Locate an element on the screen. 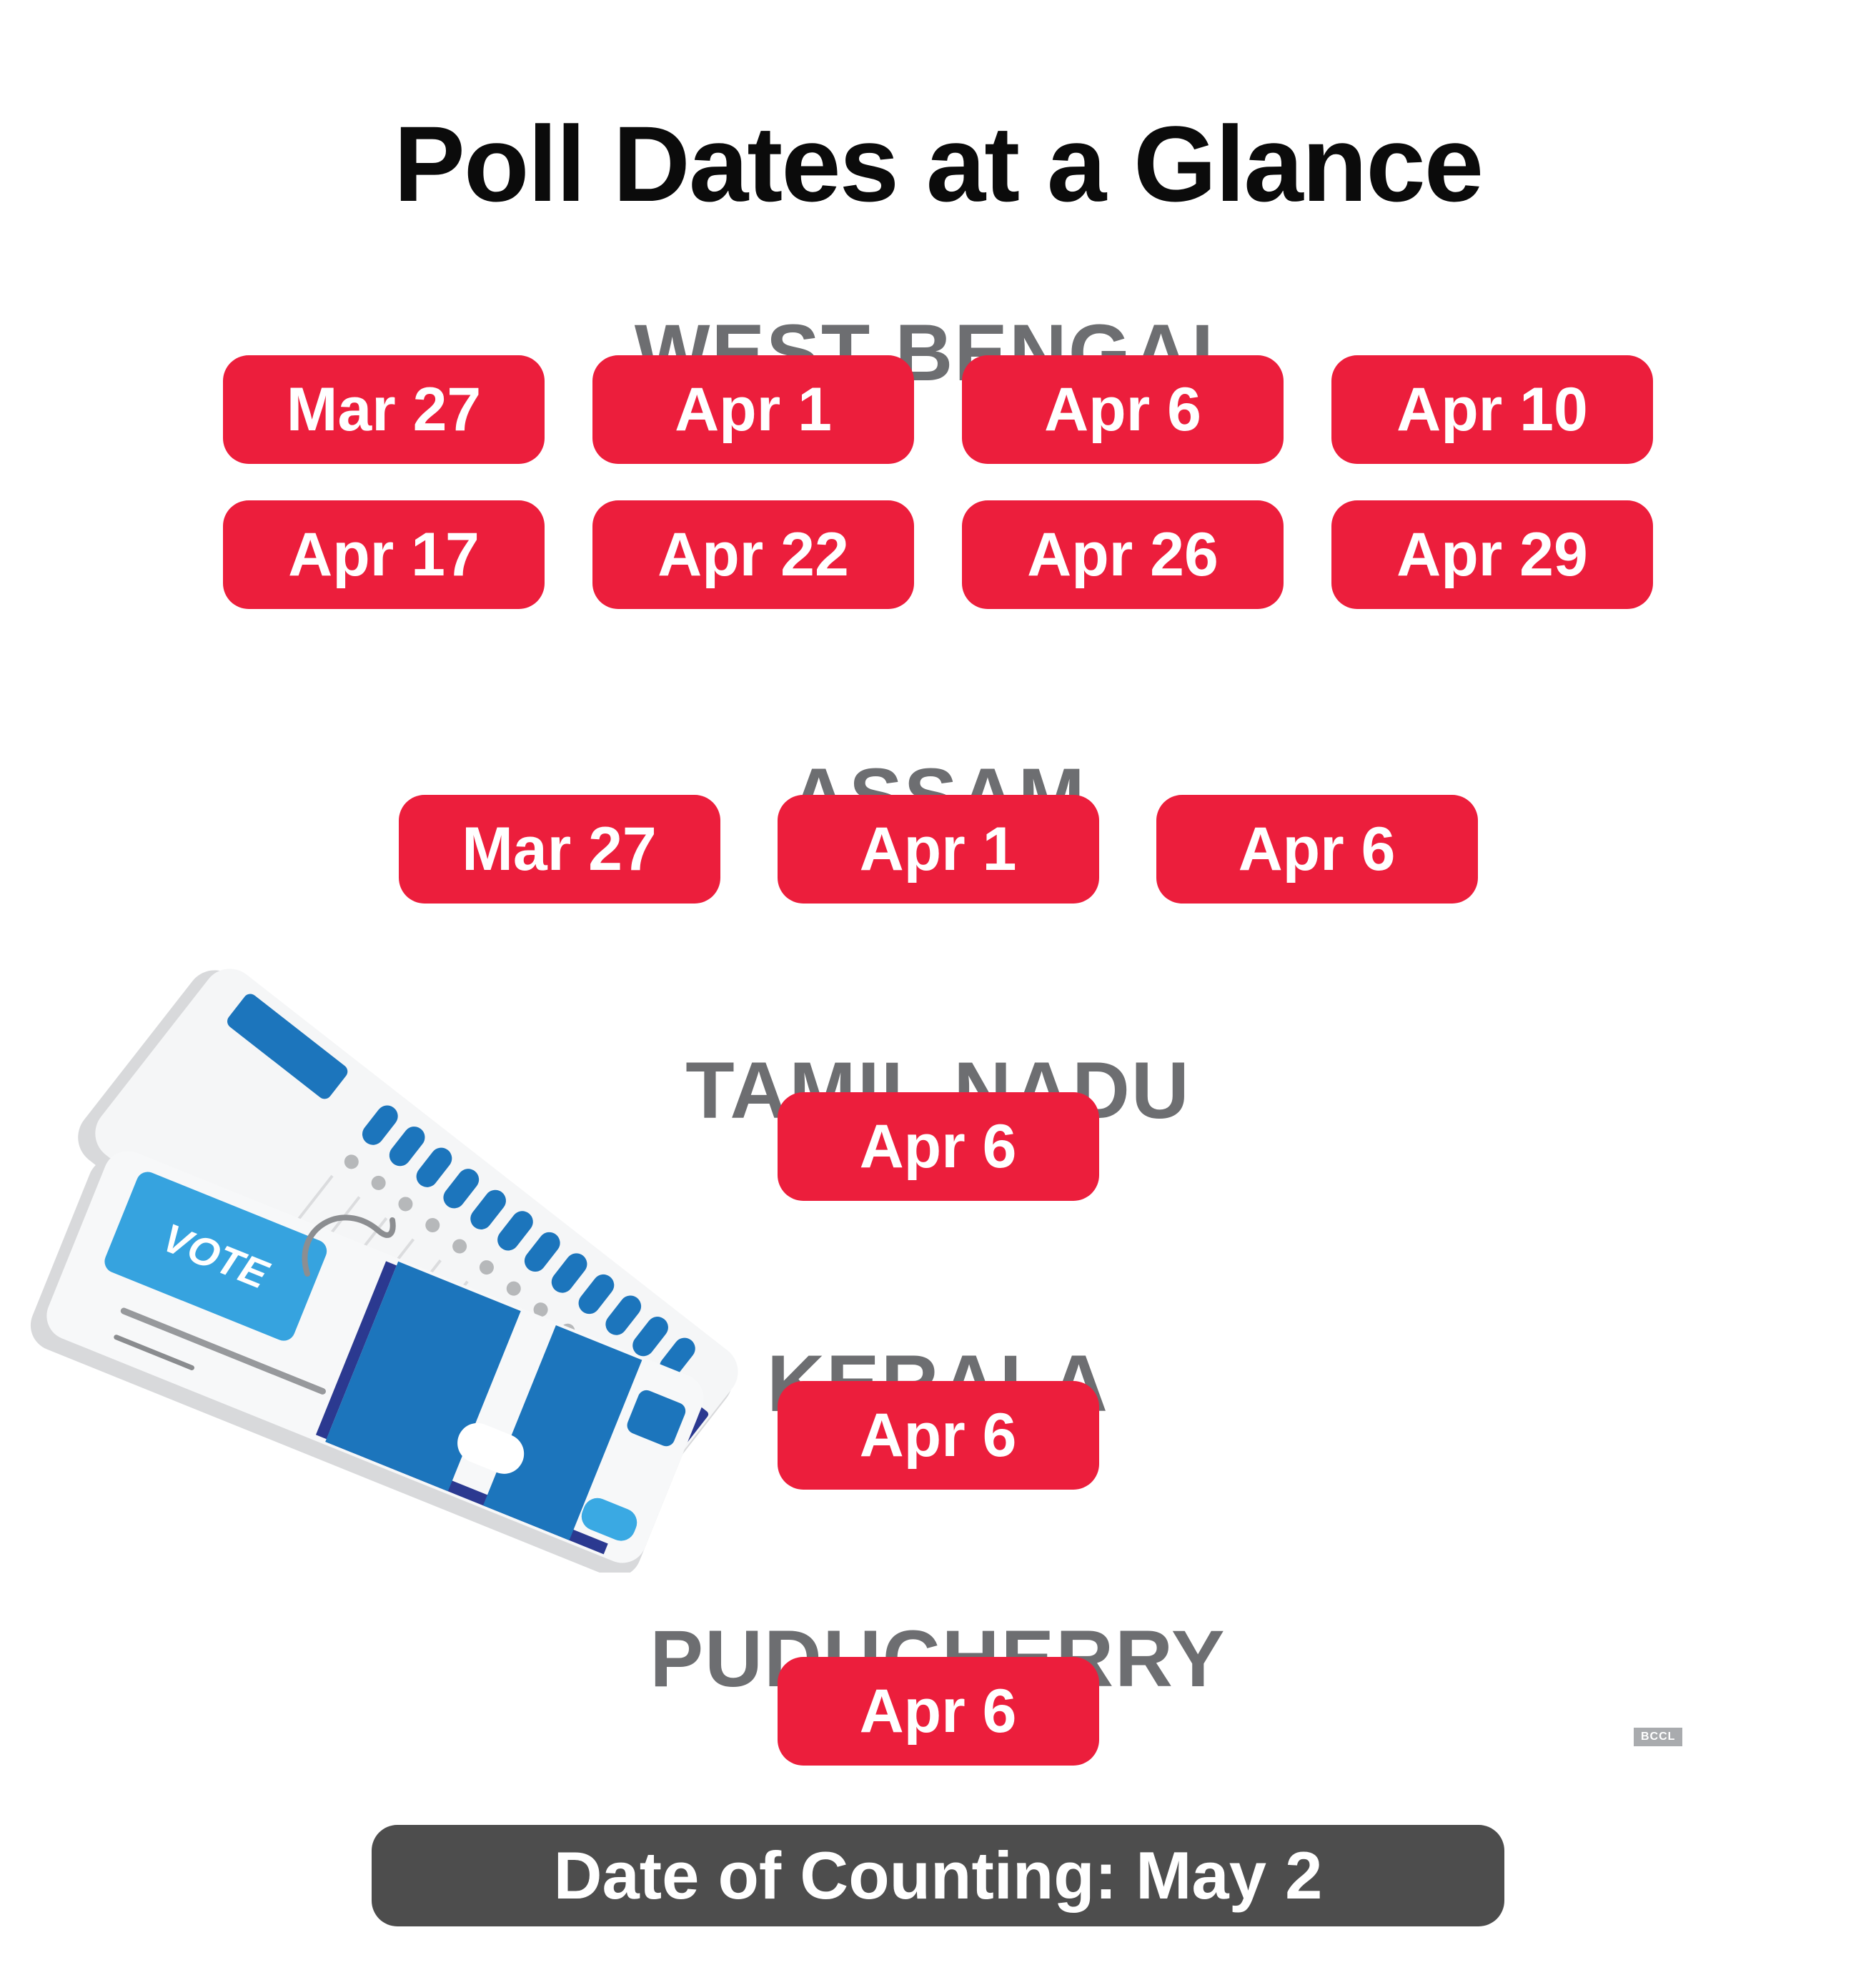  evm-illustration: VOTE is located at coordinates (384, 1271).